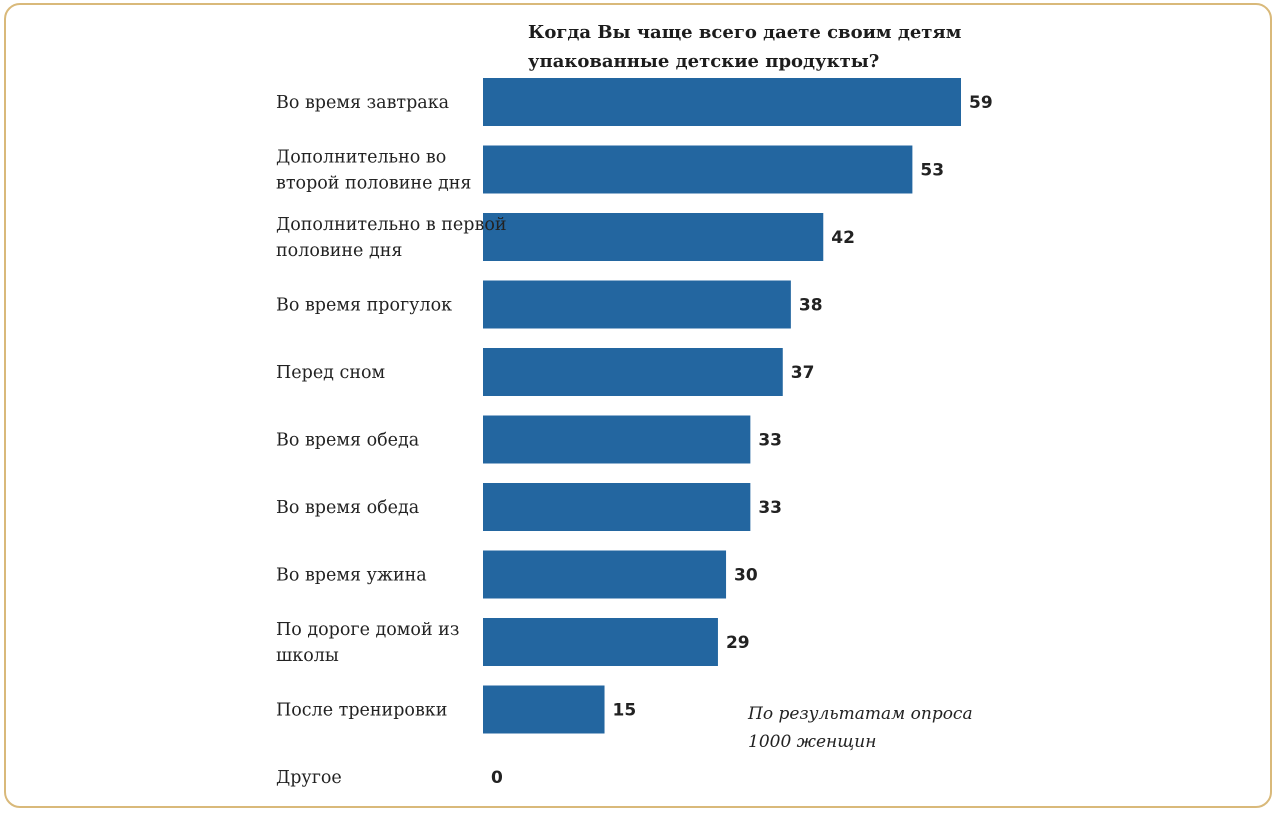 The height and width of the screenshot is (813, 1280). I want to click on value-label: 38, so click(811, 306).